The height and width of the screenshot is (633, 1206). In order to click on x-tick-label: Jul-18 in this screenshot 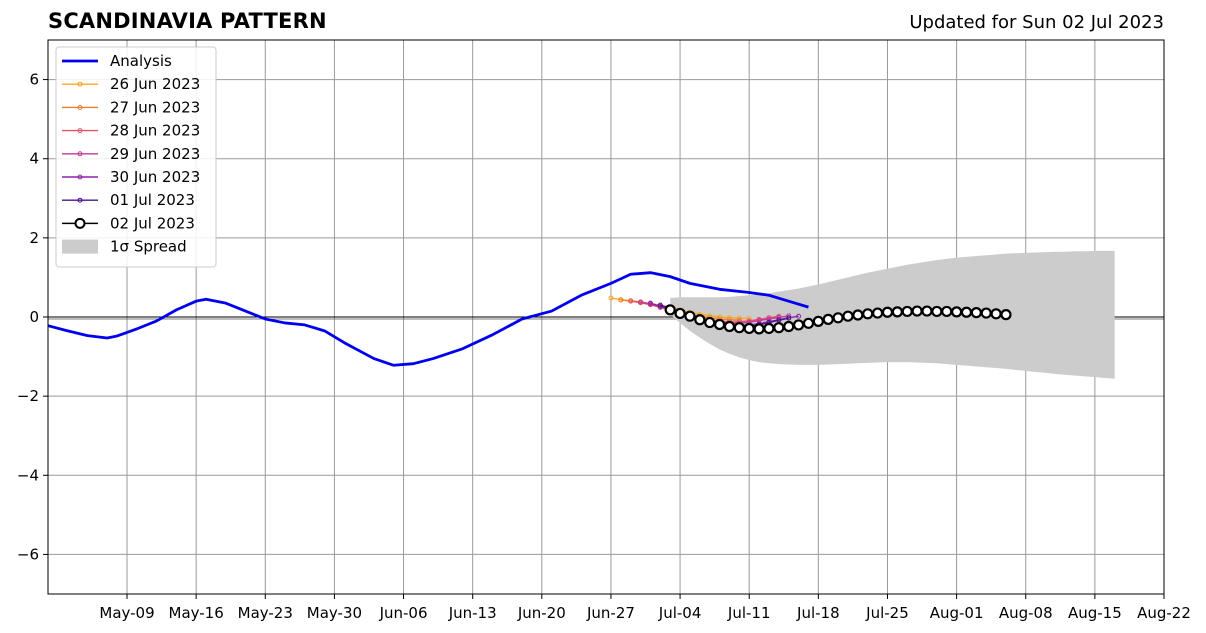, I will do `click(818, 613)`.